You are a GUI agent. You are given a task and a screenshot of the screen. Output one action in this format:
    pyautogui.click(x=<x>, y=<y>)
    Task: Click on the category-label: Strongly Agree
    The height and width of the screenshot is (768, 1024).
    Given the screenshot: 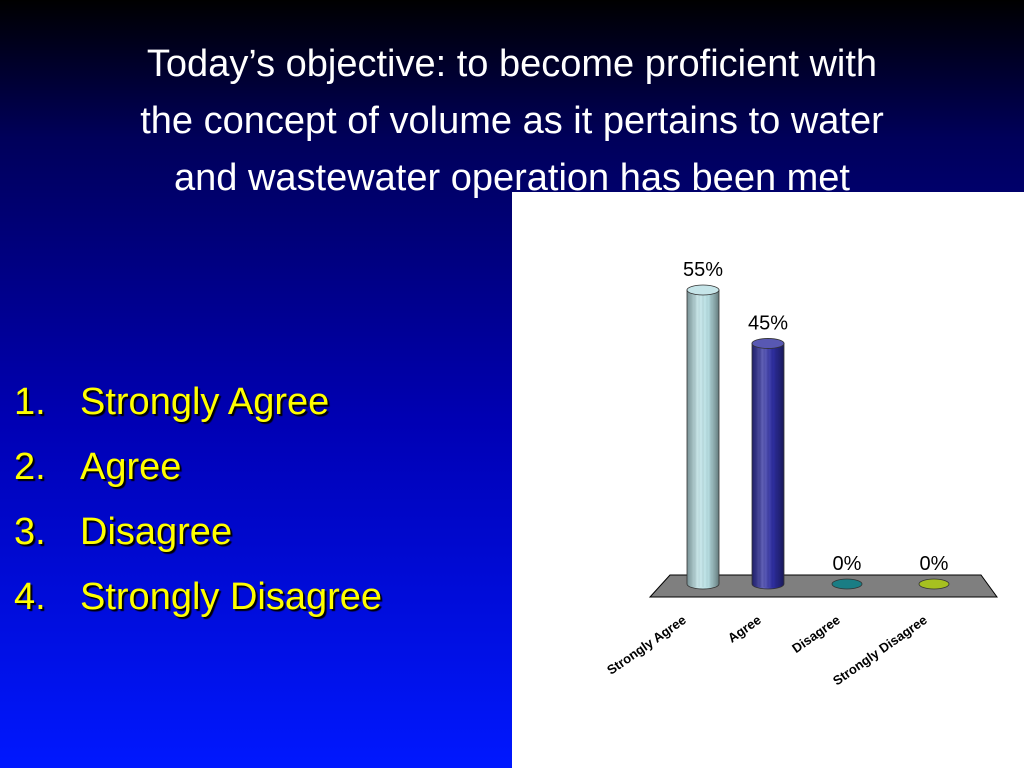 What is the action you would take?
    pyautogui.click(x=646, y=644)
    